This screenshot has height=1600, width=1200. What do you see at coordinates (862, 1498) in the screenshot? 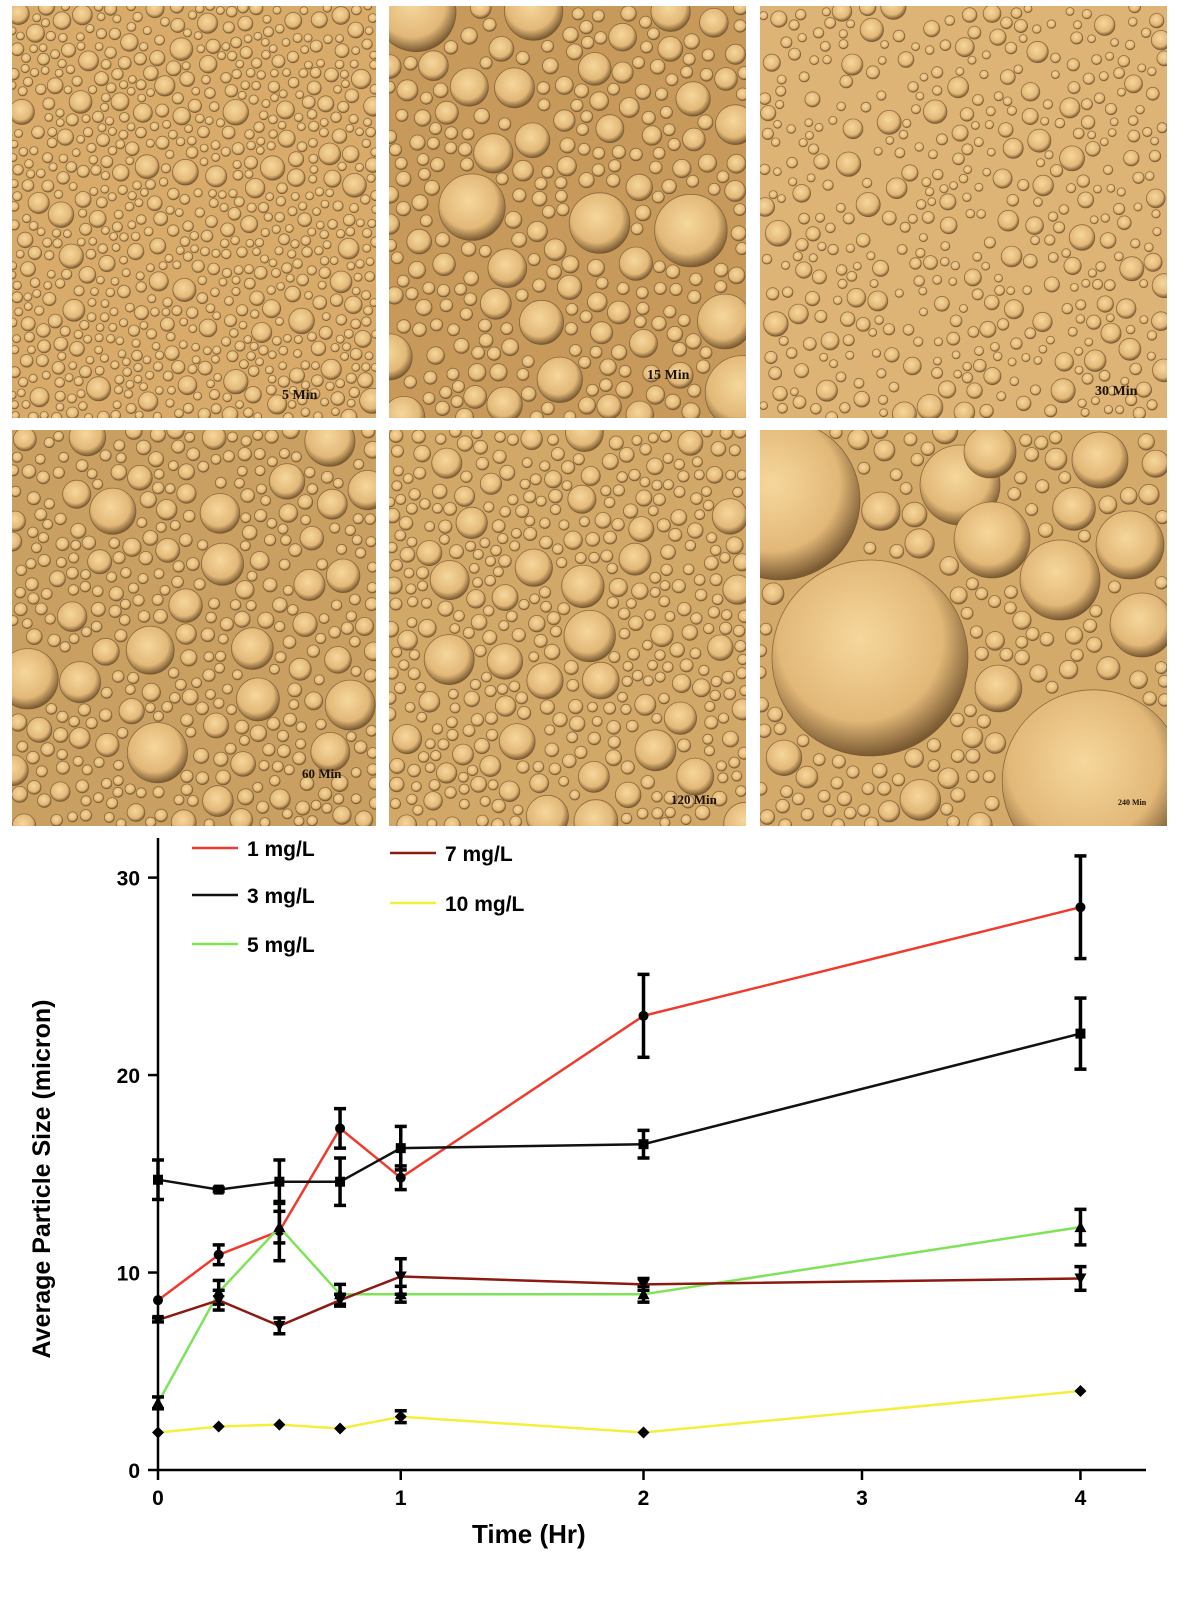
I see `x-tick-label: 3` at bounding box center [862, 1498].